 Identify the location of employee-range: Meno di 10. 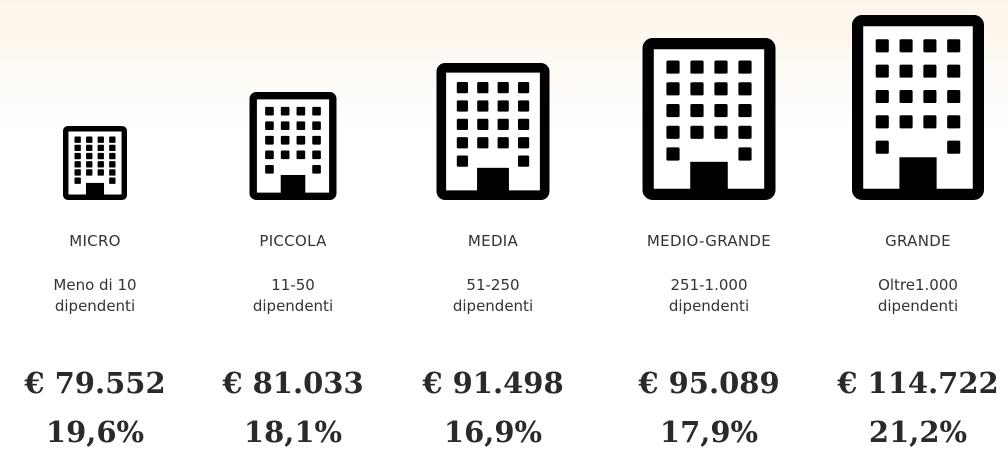
(94, 285).